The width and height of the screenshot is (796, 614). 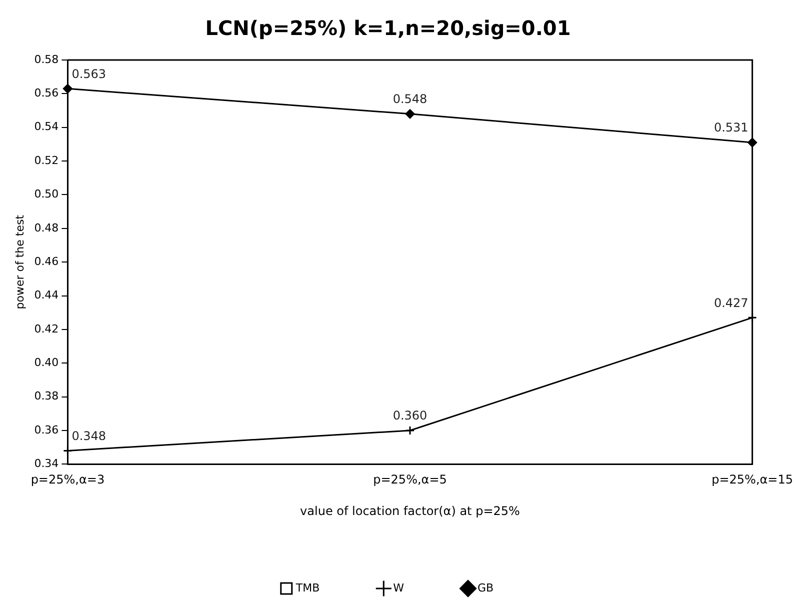 What do you see at coordinates (46, 261) in the screenshot?
I see `y-tick-label: 0.46` at bounding box center [46, 261].